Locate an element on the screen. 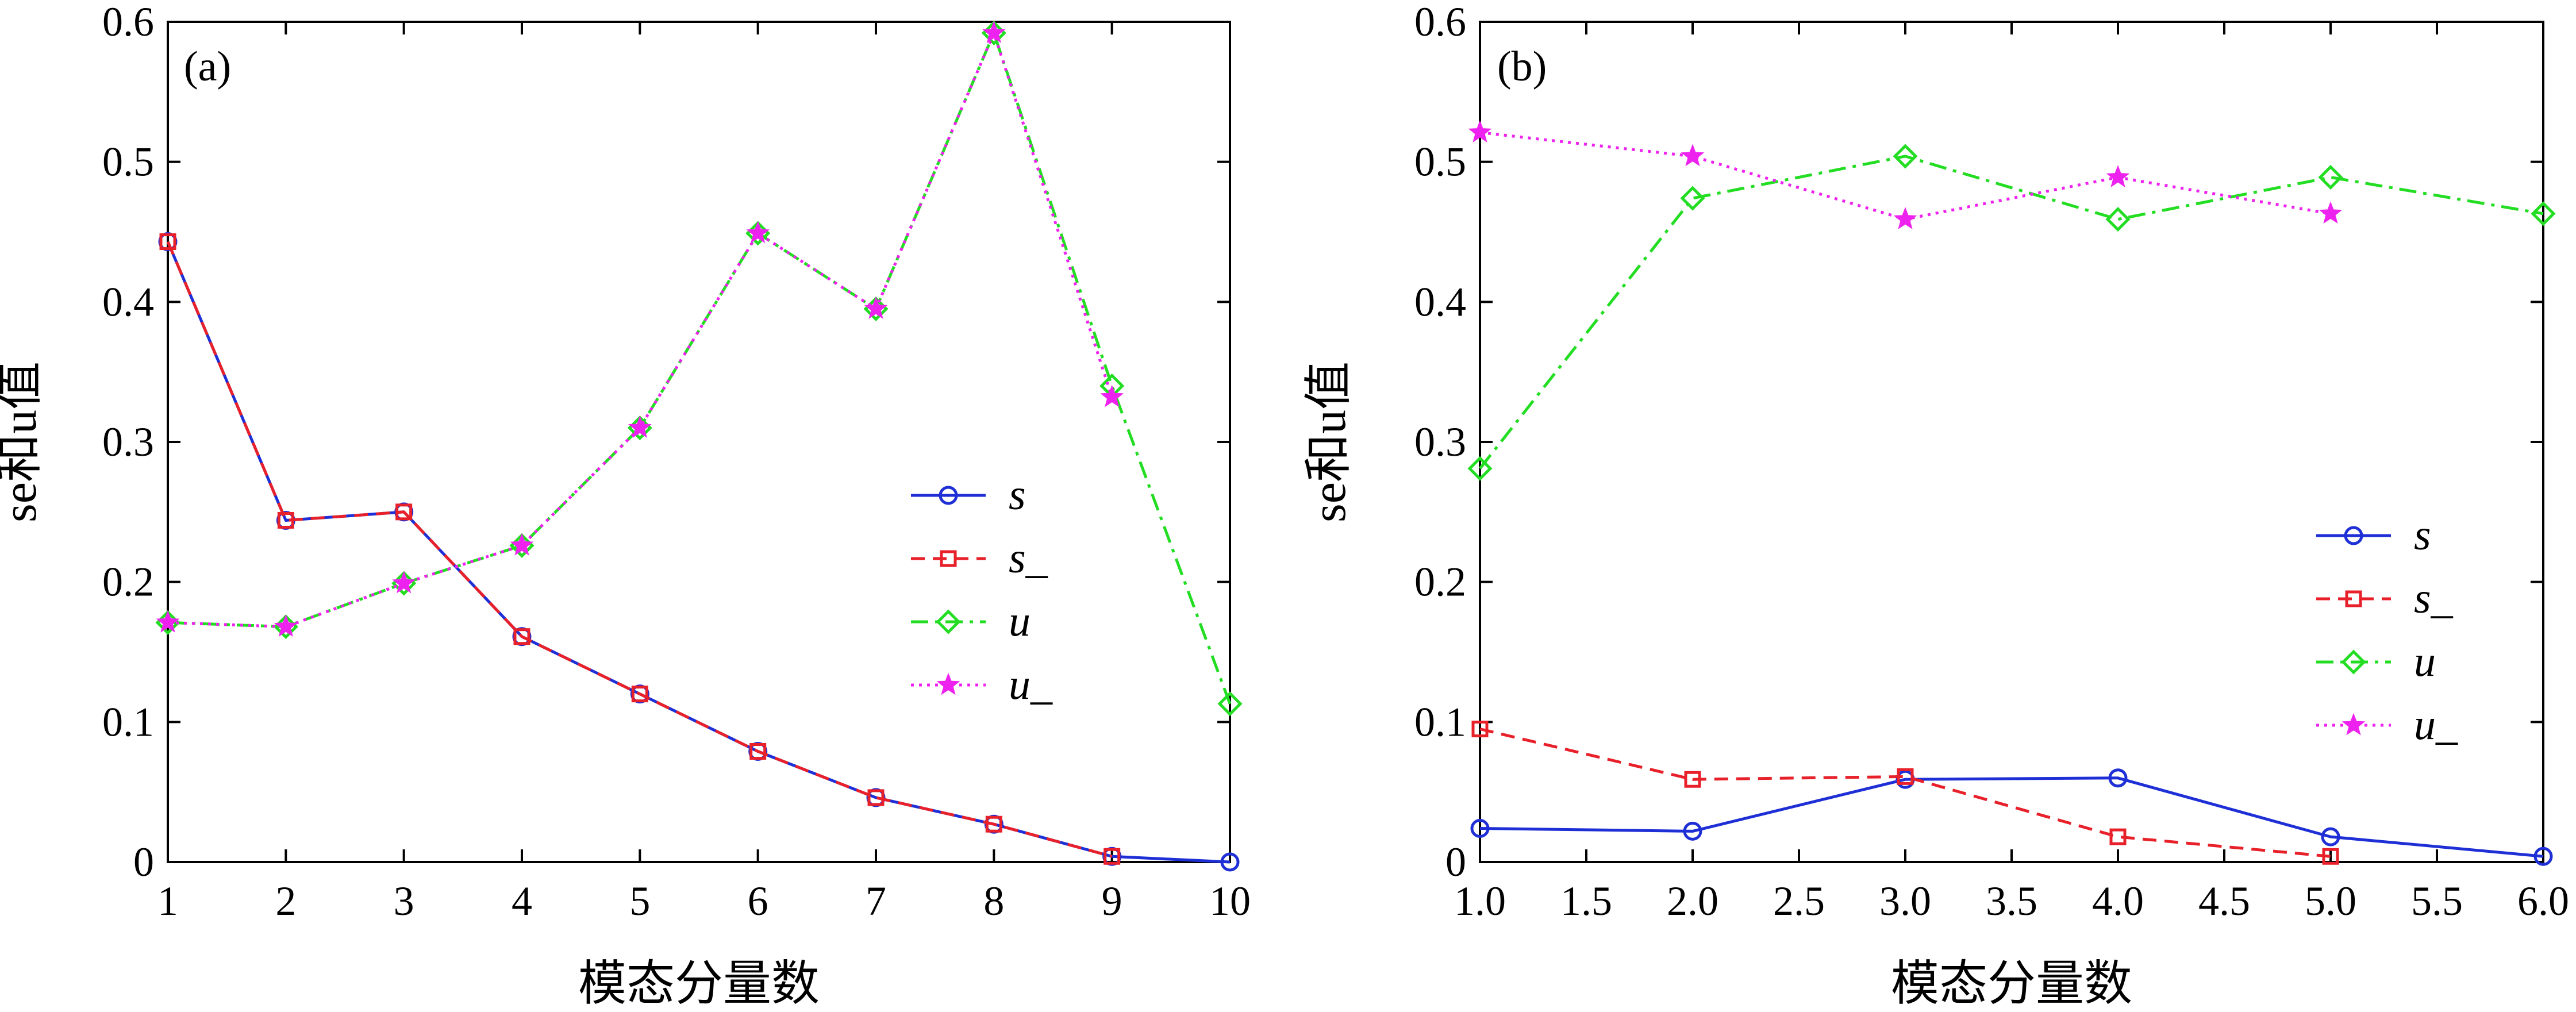  x-tick-label: 2.0 is located at coordinates (1692, 901).